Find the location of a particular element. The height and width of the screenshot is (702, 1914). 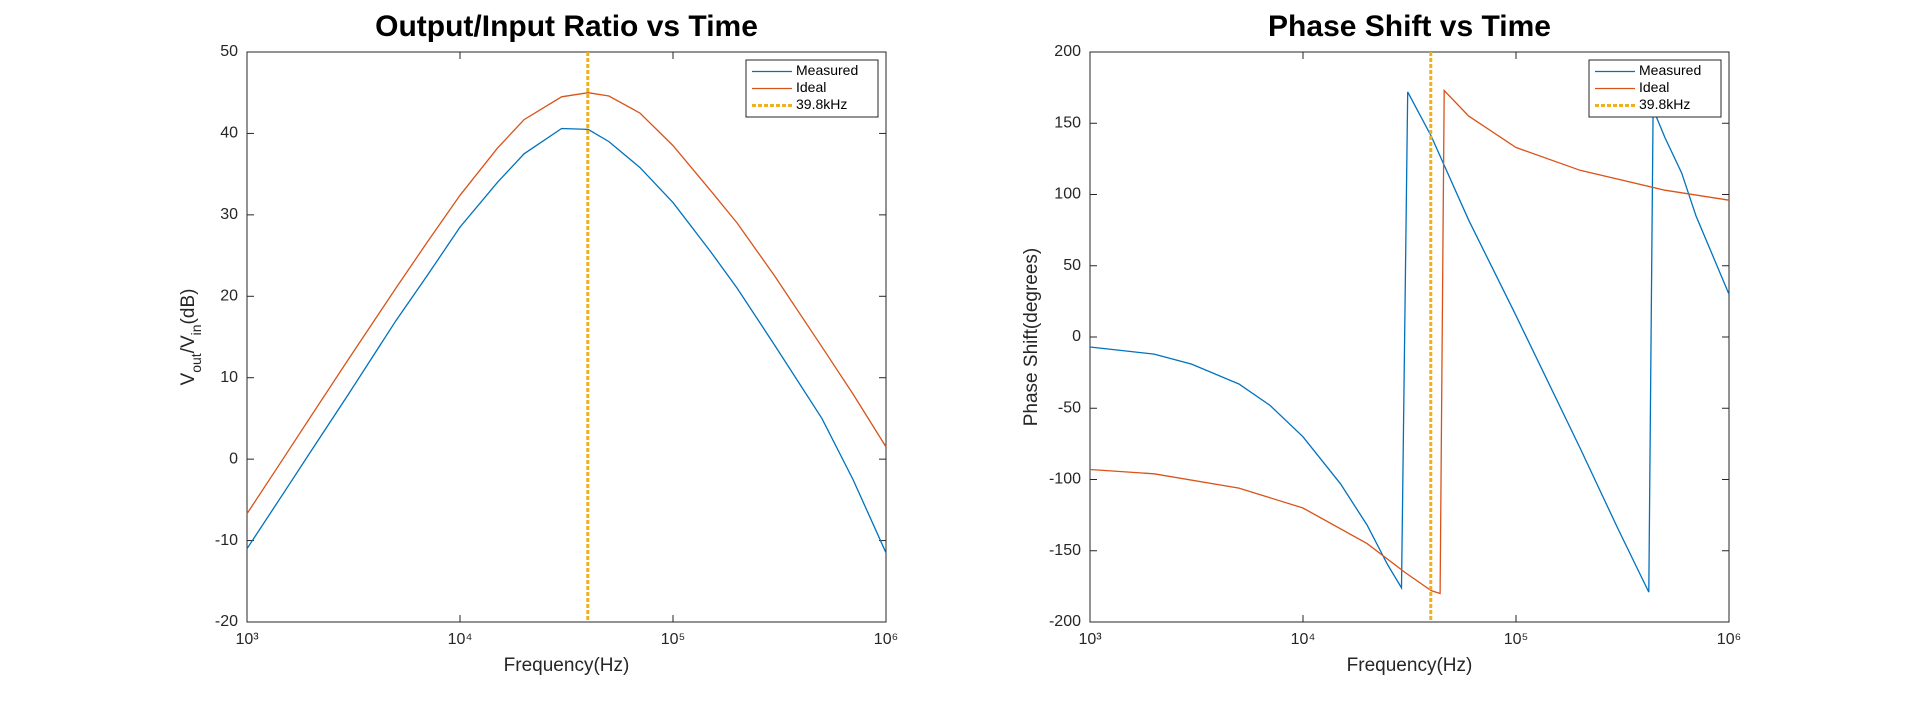

y-axis-label-part: (dB) is located at coordinates (188, 307).